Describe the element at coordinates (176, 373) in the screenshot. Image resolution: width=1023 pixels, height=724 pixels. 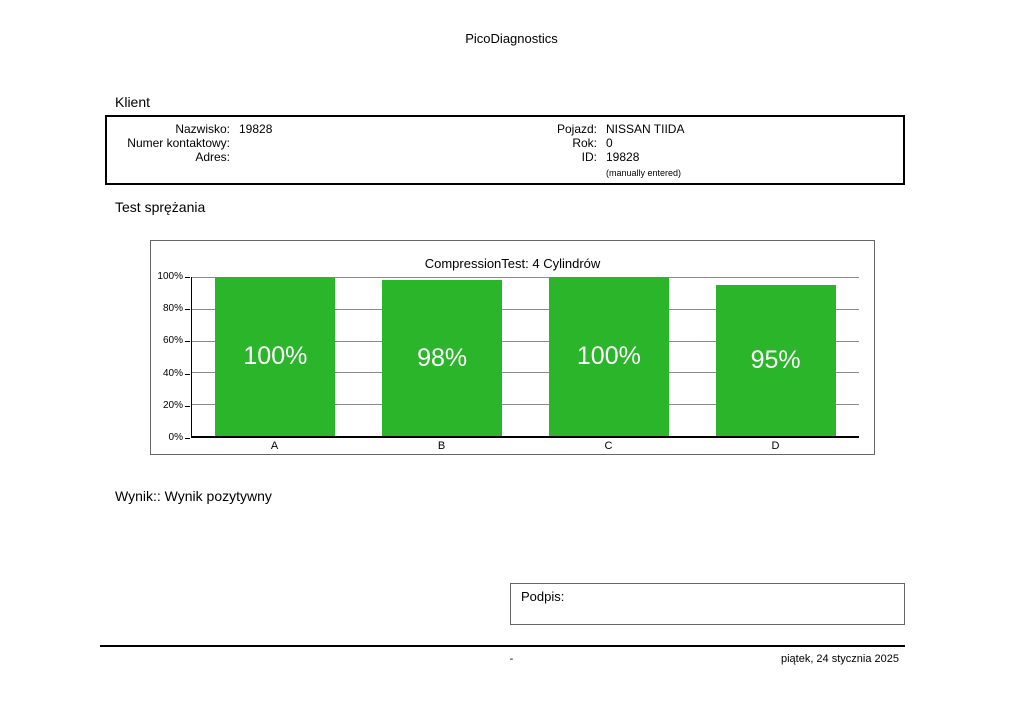
I see `y-axis-tick: 40%` at that location.